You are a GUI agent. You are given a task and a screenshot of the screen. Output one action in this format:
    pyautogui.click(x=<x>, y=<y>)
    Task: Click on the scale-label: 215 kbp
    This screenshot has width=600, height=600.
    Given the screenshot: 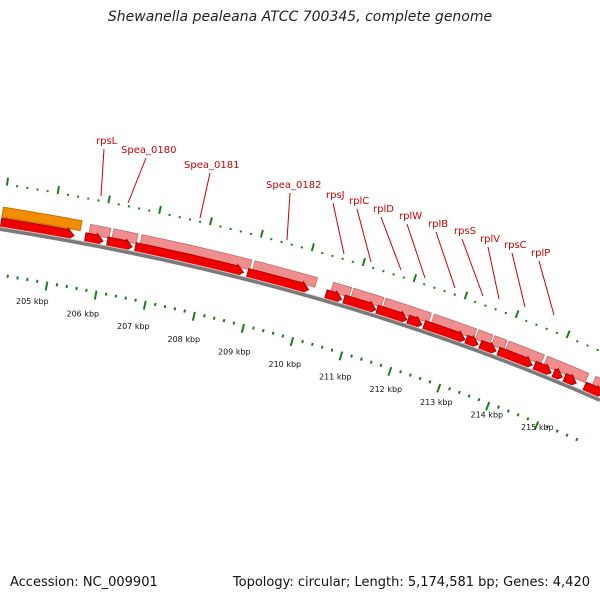 What is the action you would take?
    pyautogui.click(x=537, y=427)
    